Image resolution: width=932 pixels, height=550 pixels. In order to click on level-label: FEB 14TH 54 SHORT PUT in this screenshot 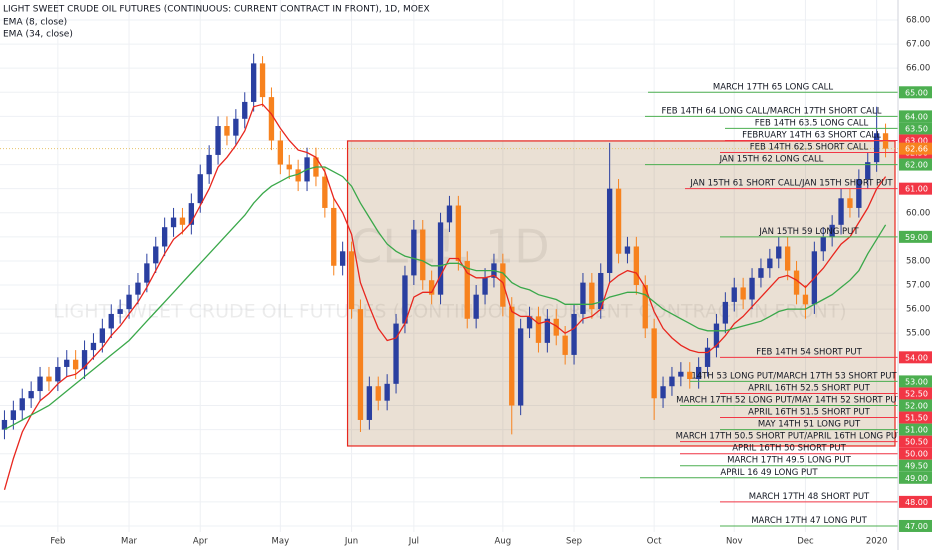, I will do `click(809, 352)`.